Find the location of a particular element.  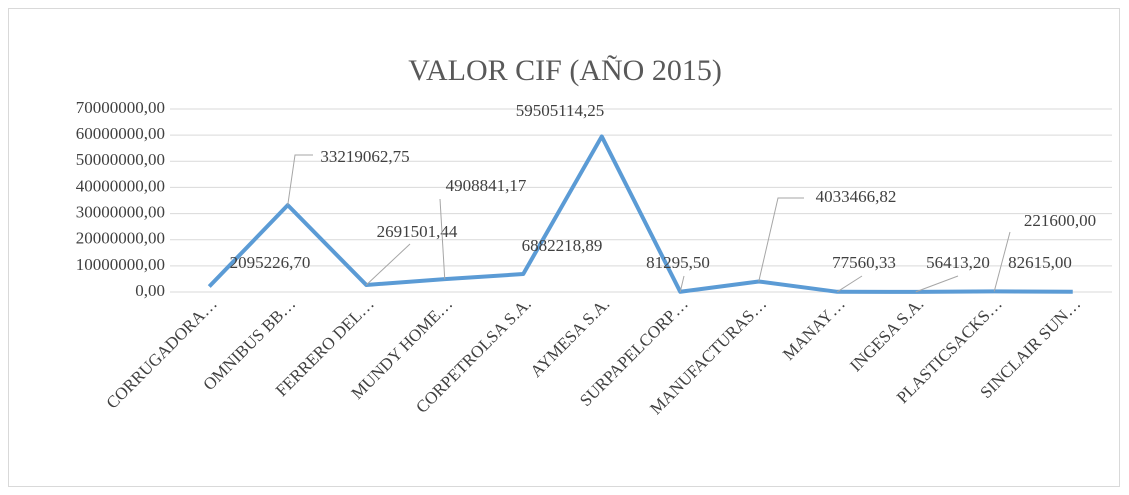

data-label: 77560,33 is located at coordinates (864, 262).